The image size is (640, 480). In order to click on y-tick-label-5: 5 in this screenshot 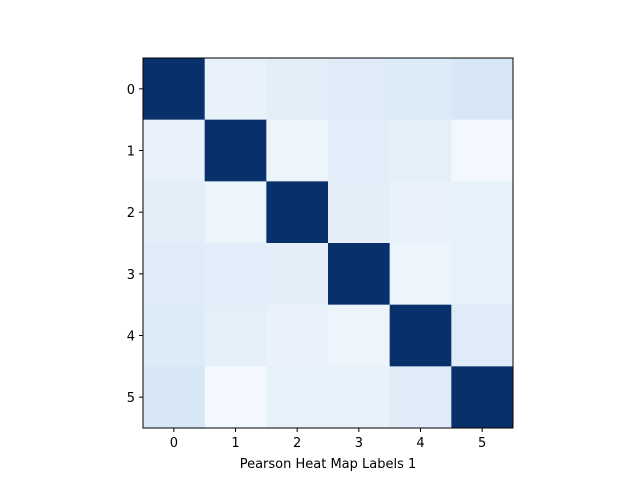, I will do `click(131, 398)`.